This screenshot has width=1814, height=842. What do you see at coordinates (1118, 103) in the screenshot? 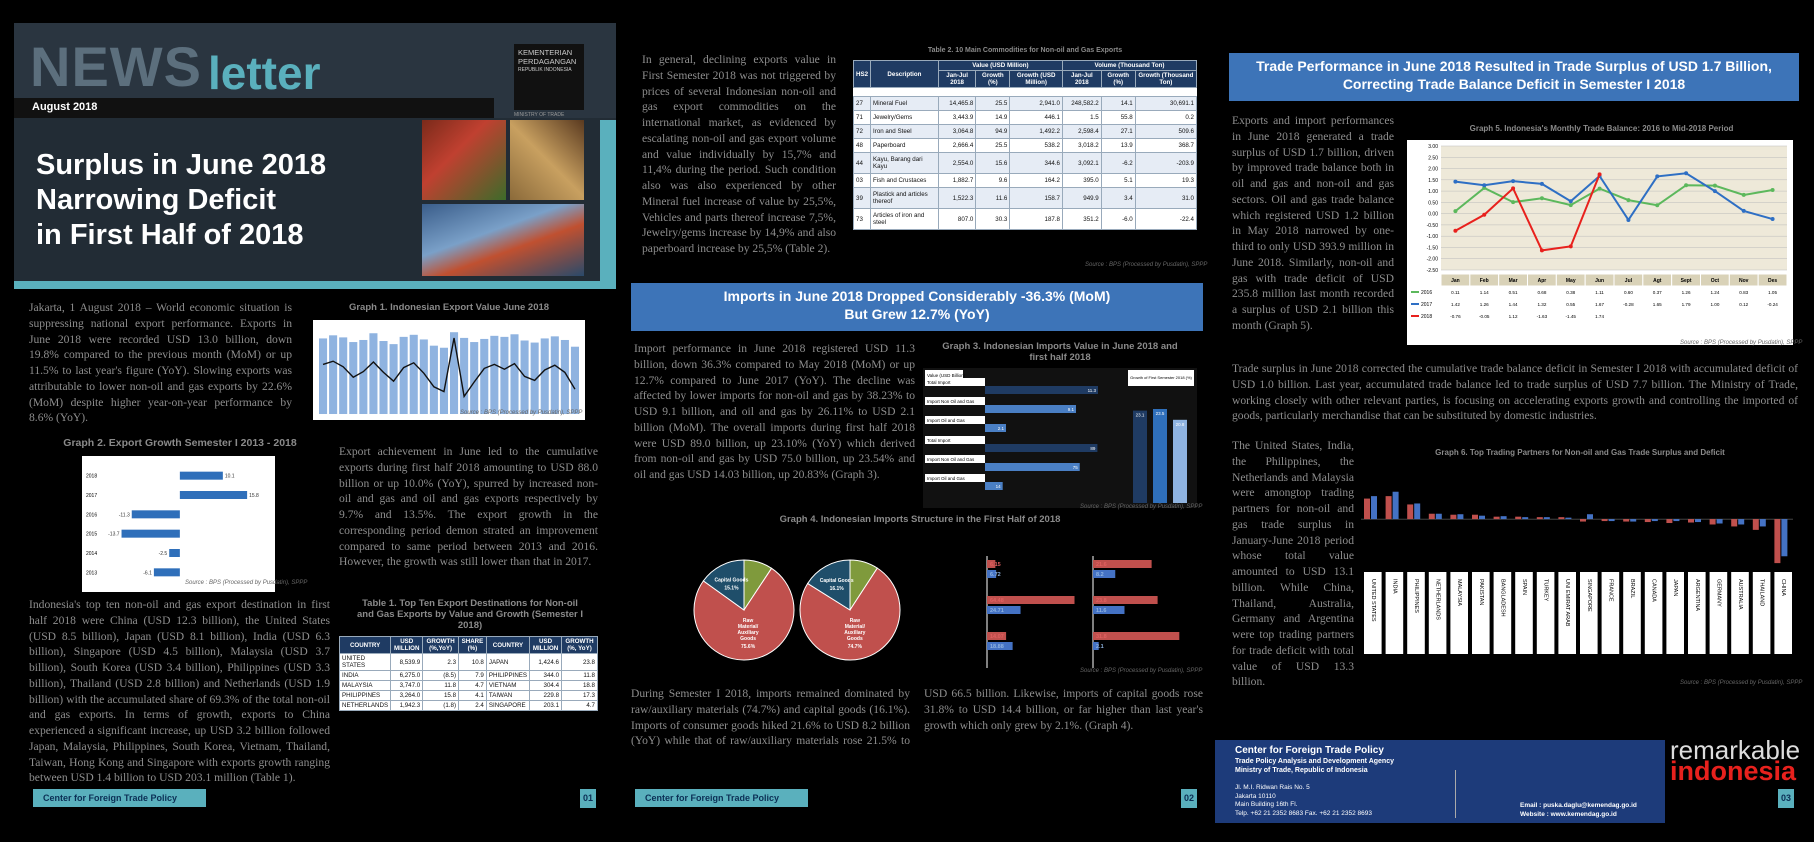
I see `cell: 14.1` at bounding box center [1118, 103].